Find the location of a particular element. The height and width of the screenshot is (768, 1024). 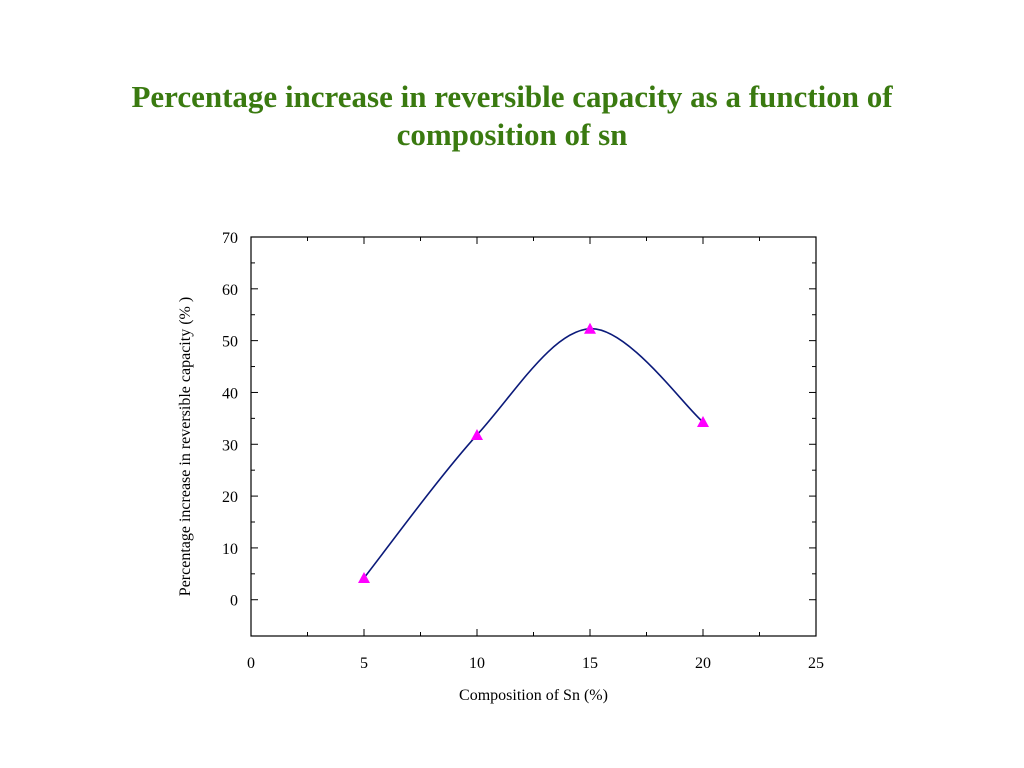

x-tick-label: 0 is located at coordinates (251, 663).